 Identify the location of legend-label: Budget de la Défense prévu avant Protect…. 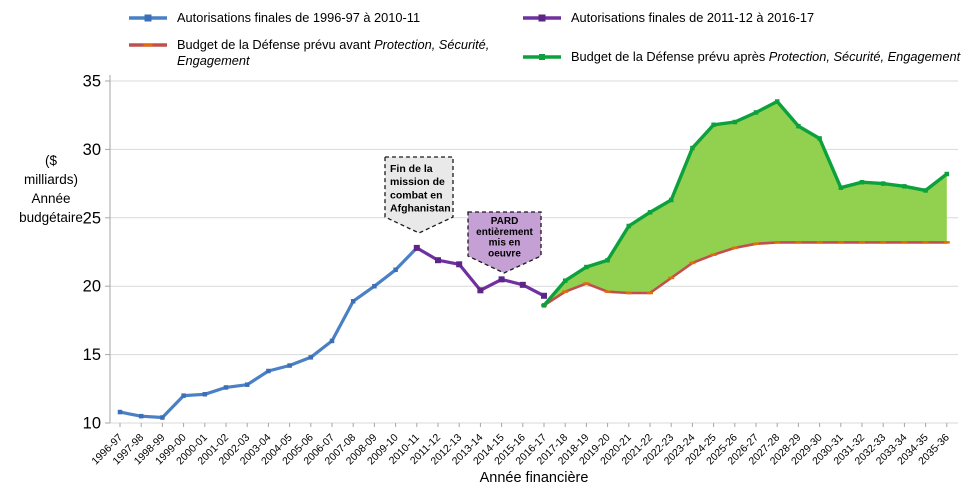
(333, 53).